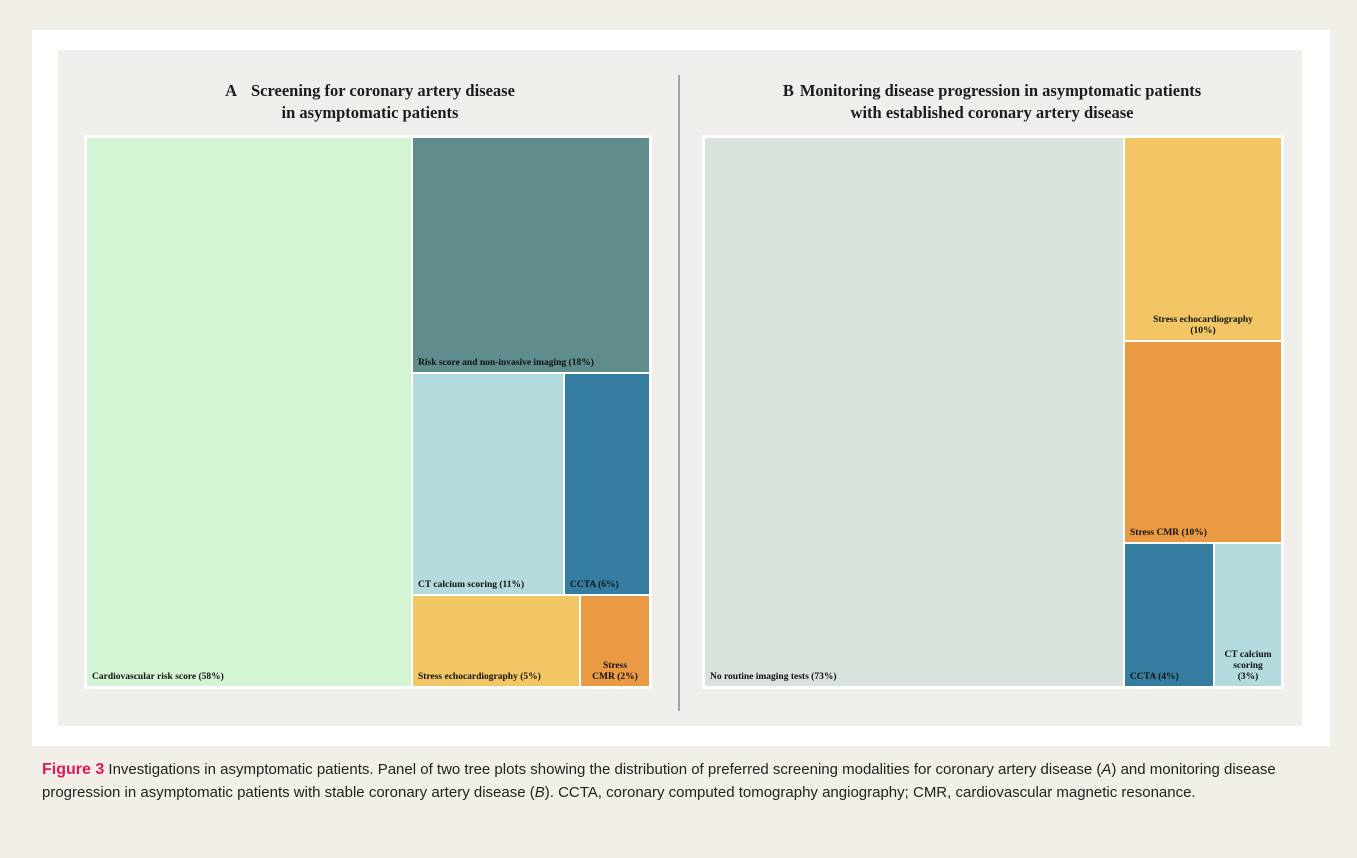 This screenshot has height=858, width=1357. Describe the element at coordinates (231, 90) in the screenshot. I see `panel-a-letter: A` at that location.